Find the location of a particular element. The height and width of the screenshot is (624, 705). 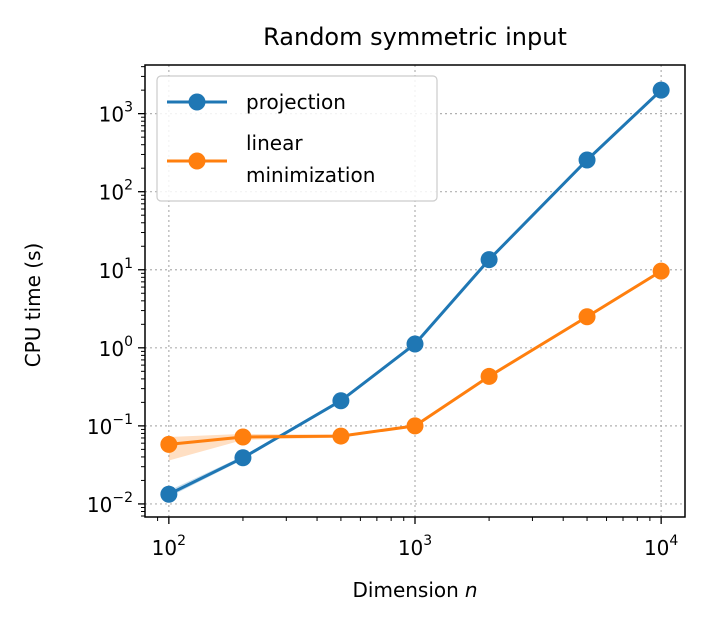

y-tick-label: 10⁻² is located at coordinates (110, 503).